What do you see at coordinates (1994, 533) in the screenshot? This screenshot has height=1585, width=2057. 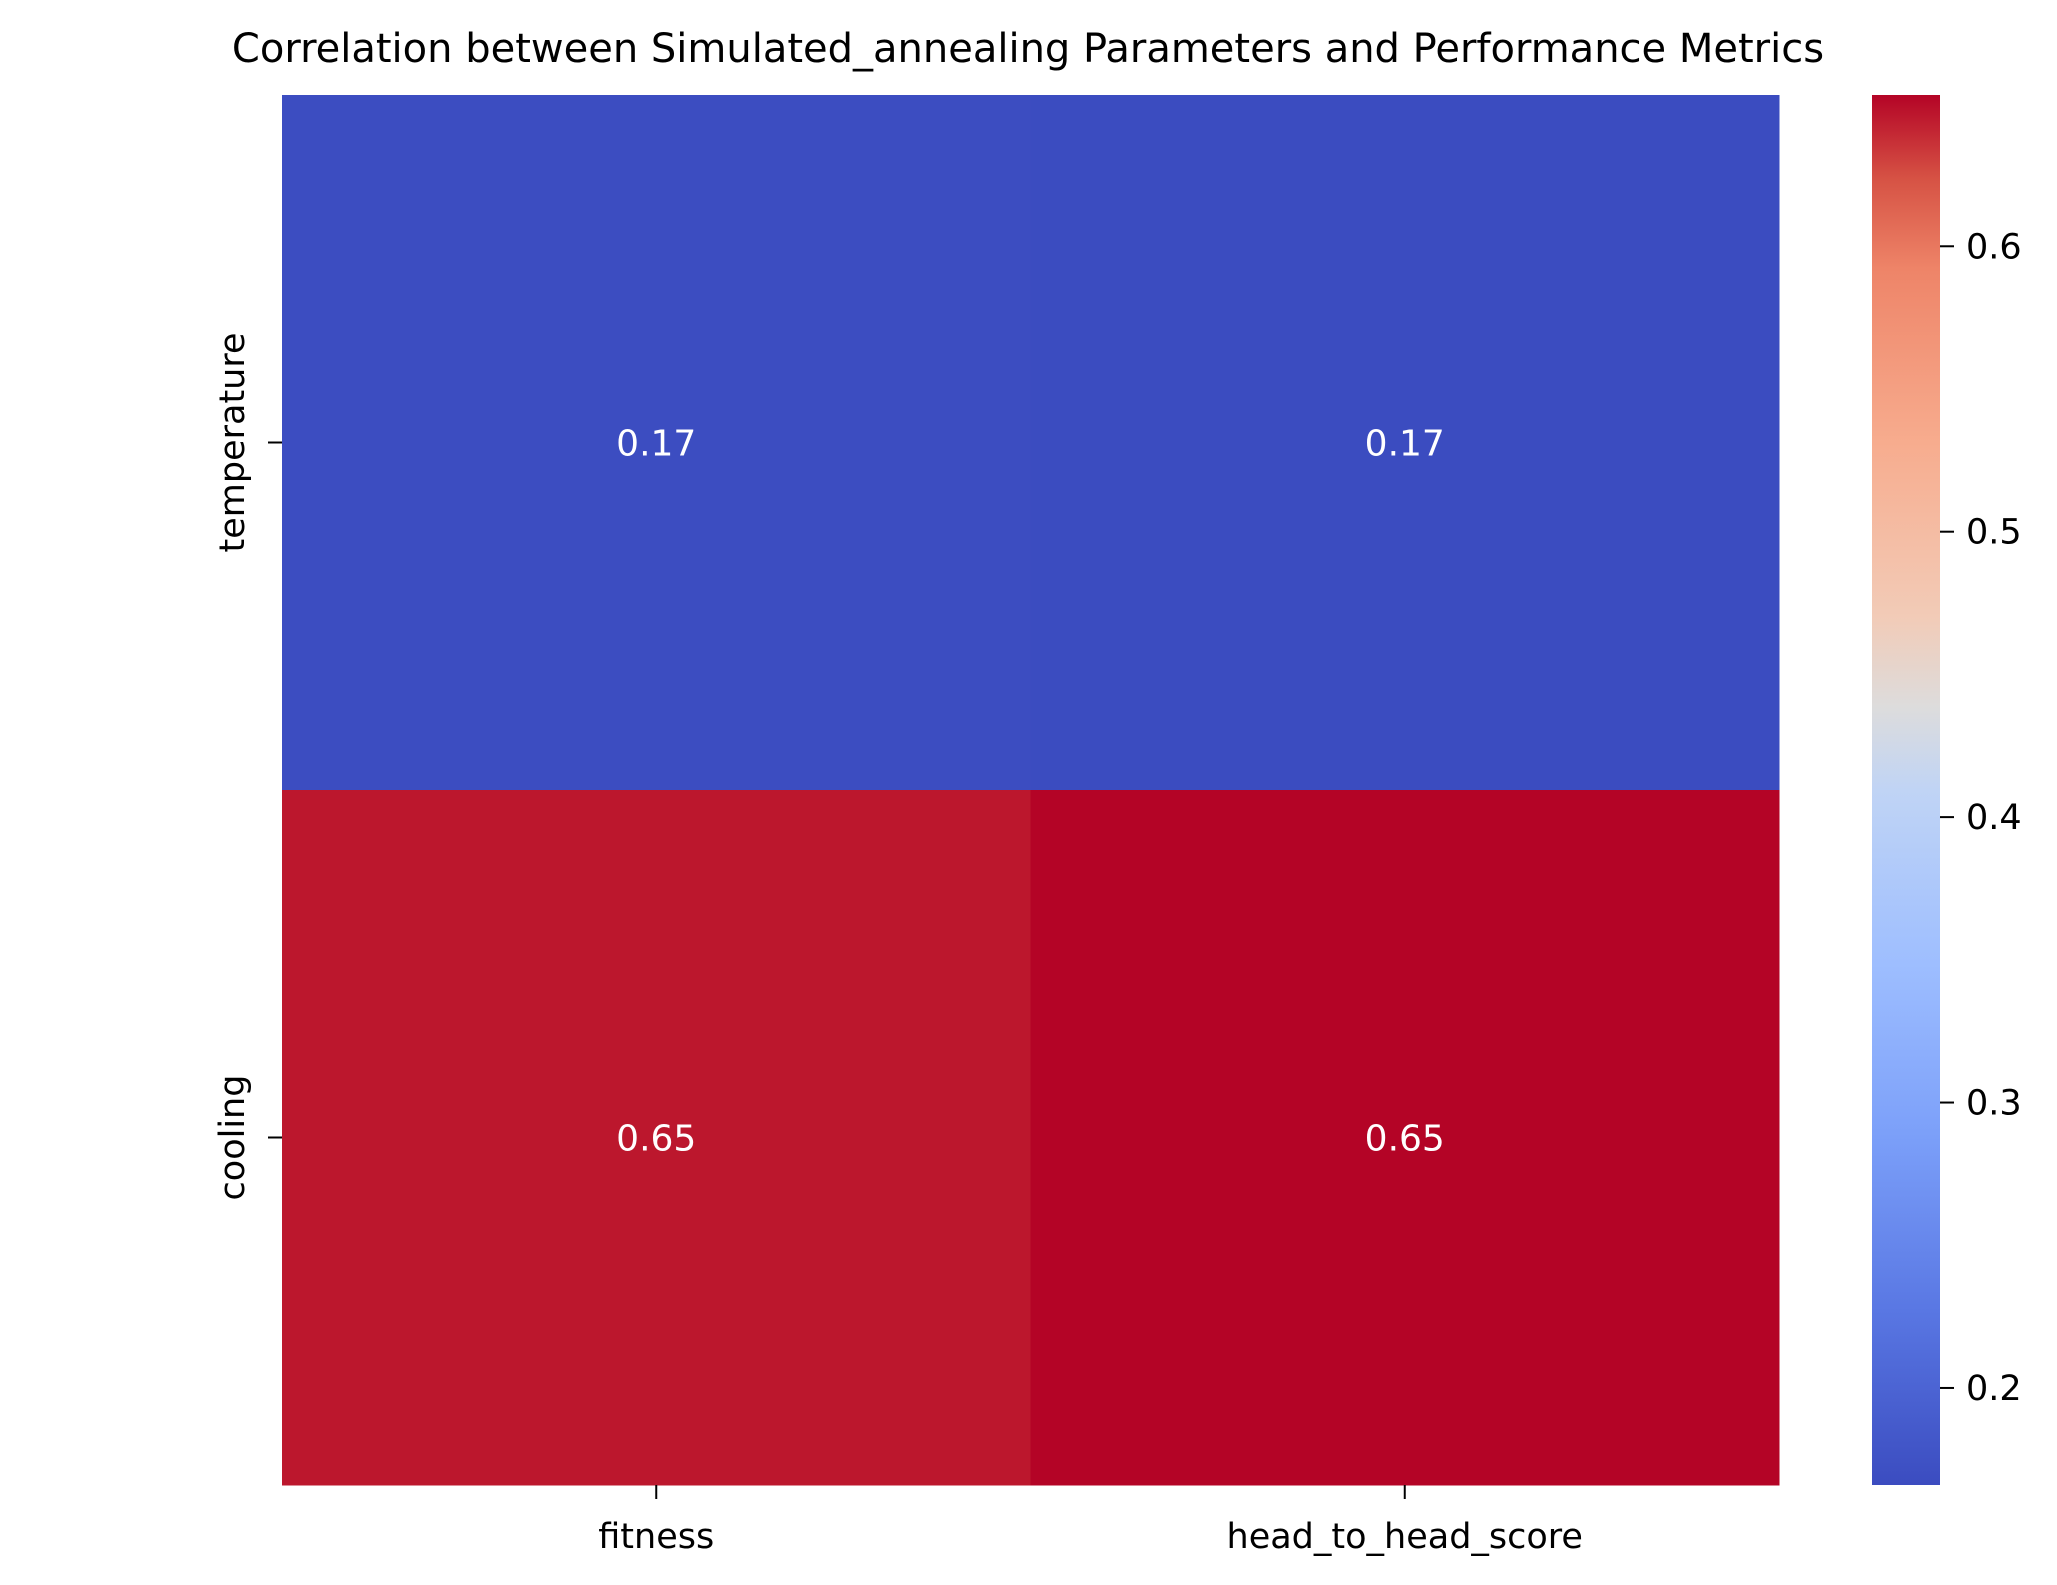 I see `colorbar-tick-label: 0.5` at bounding box center [1994, 533].